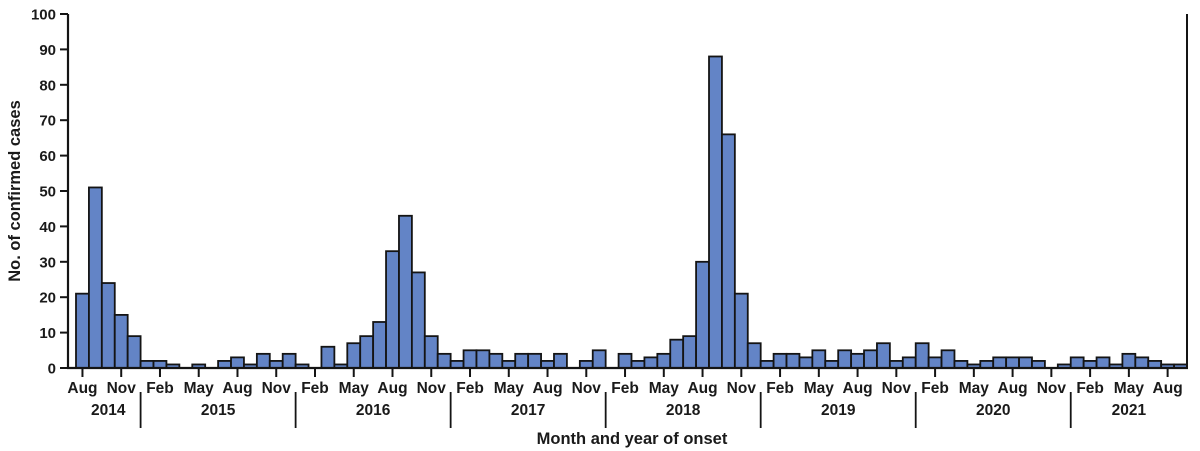 Image resolution: width=1200 pixels, height=451 pixels. I want to click on bar-2014-dec, so click(134, 352).